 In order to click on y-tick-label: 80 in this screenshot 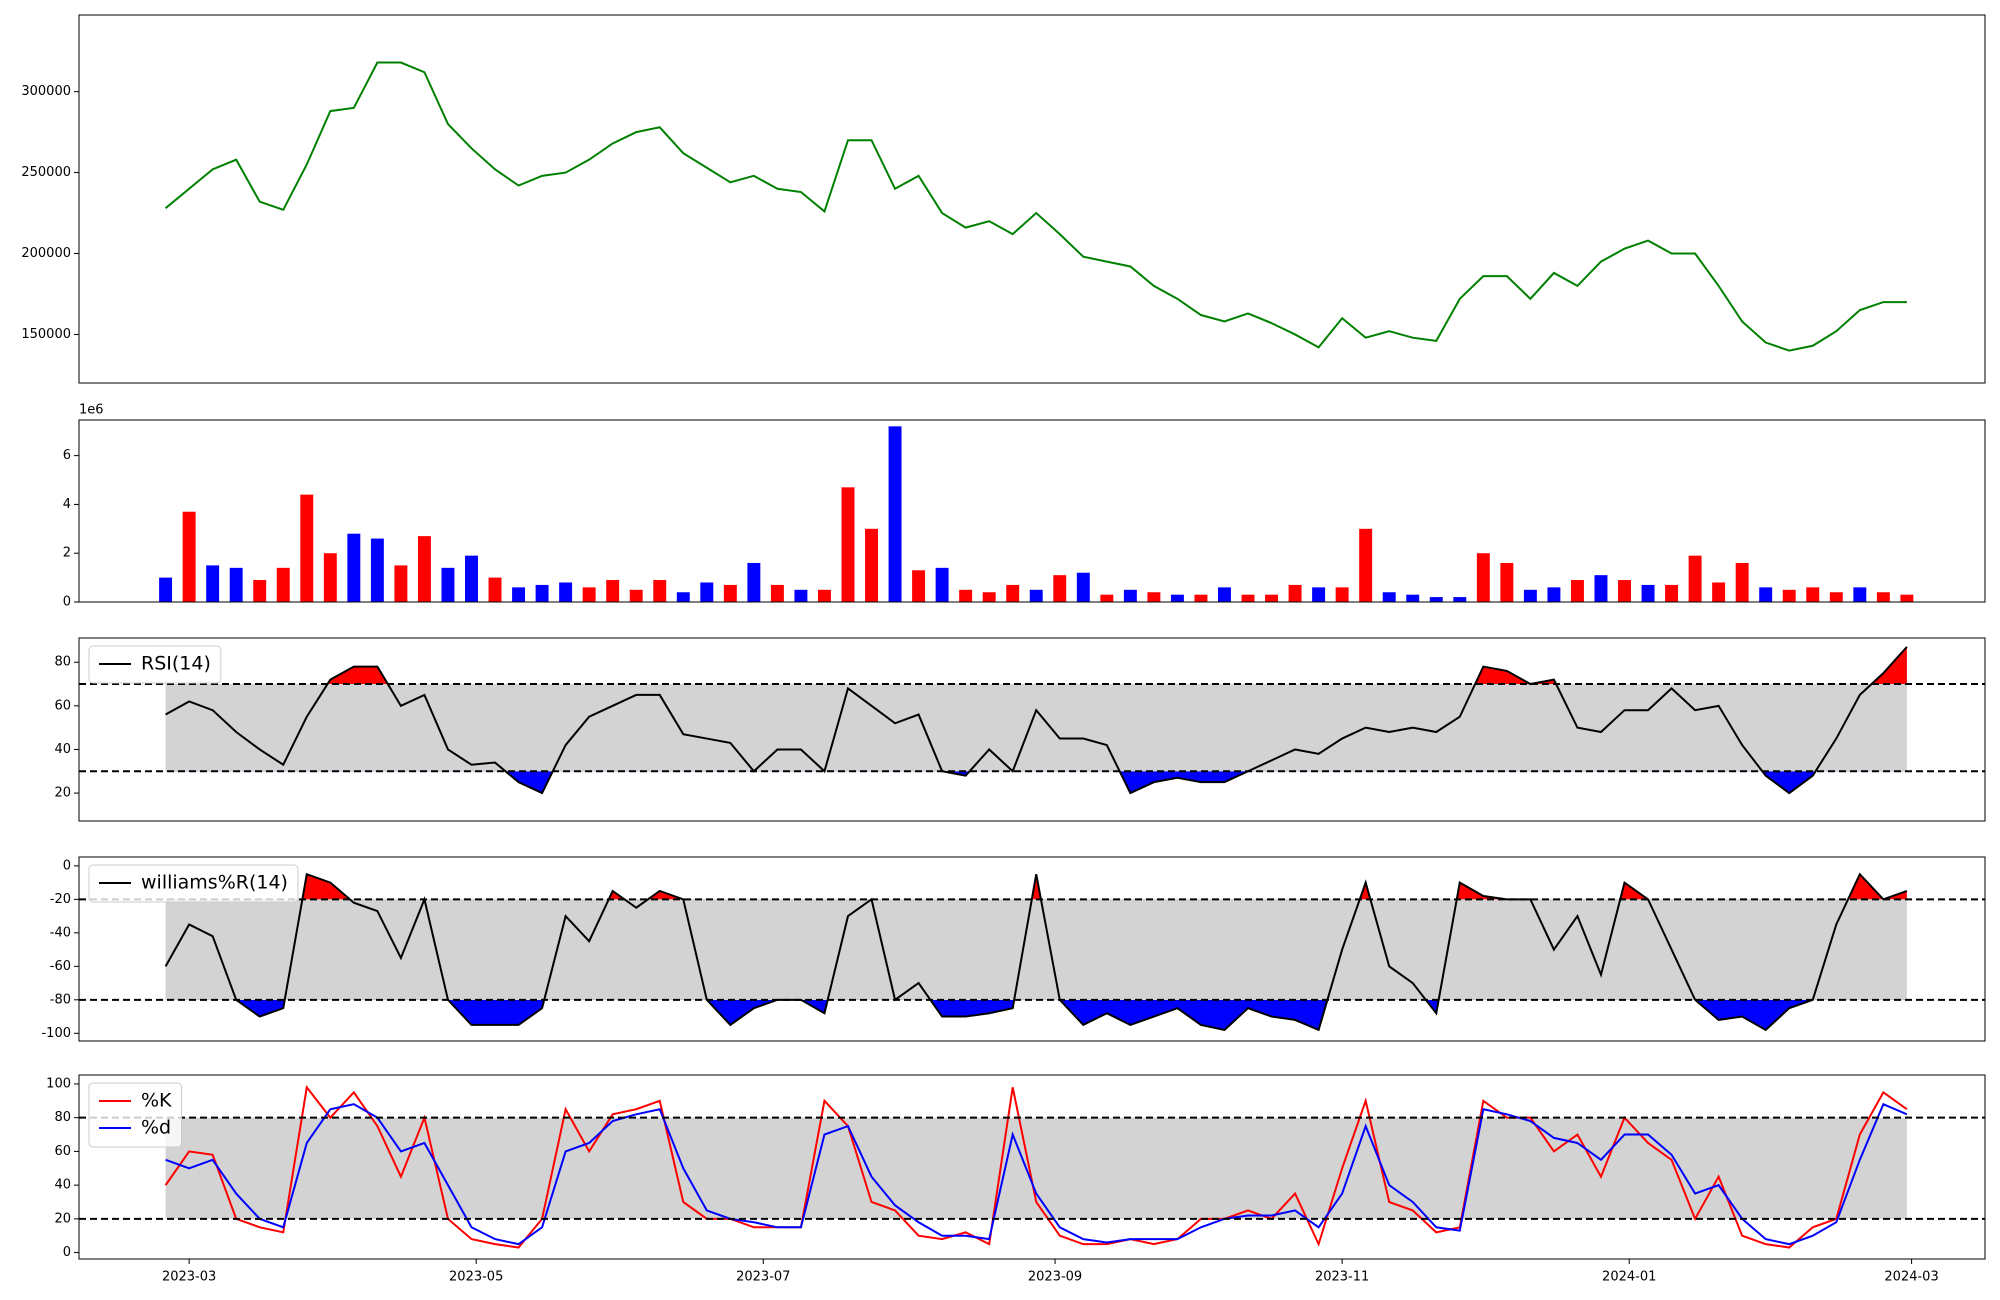, I will do `click(62, 662)`.